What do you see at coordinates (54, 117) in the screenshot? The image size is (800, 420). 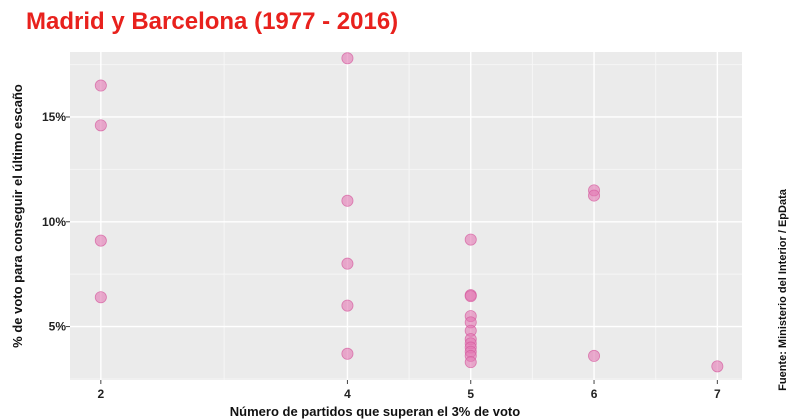 I see `y-tick-label: 15%` at bounding box center [54, 117].